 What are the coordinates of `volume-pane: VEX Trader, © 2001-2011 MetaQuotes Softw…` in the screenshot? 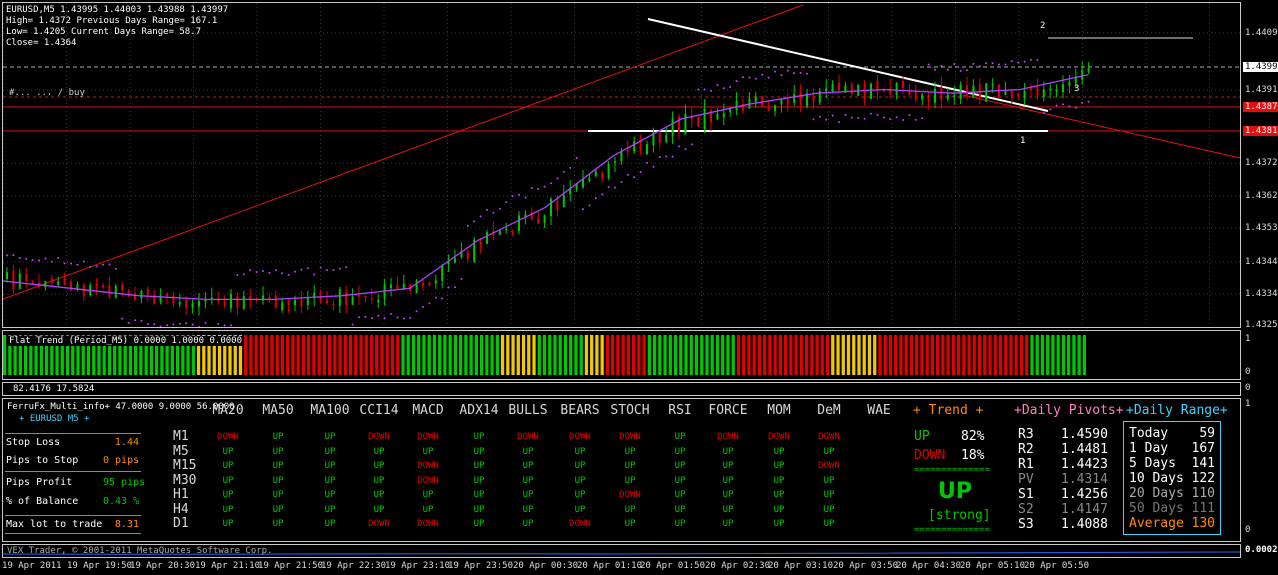 It's located at (621, 551).